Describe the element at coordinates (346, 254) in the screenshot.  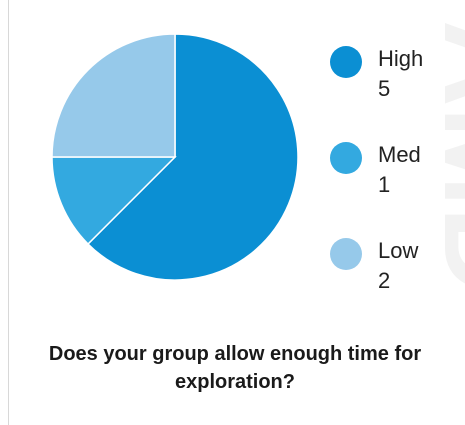
I see `legend-swatch-low` at that location.